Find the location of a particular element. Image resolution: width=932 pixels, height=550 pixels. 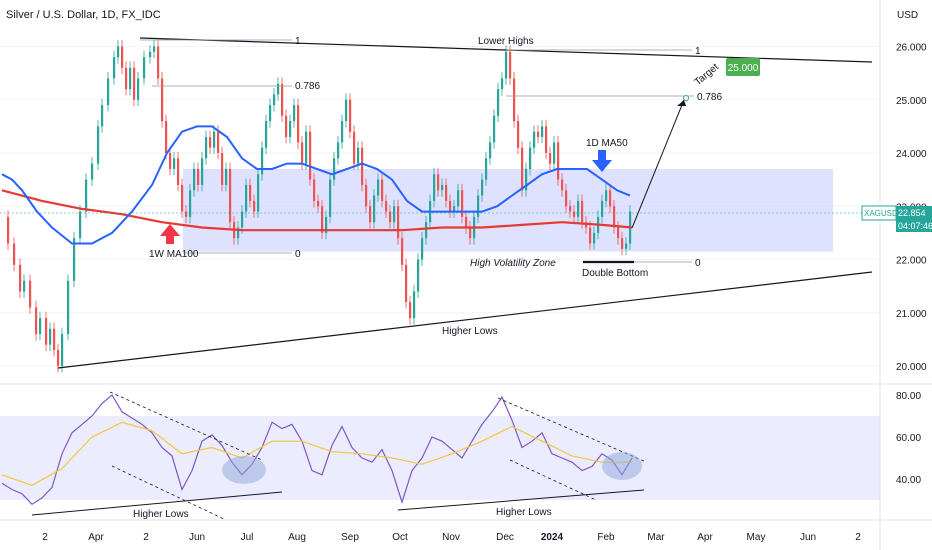

ma50-label: 1D MA50 is located at coordinates (607, 143).